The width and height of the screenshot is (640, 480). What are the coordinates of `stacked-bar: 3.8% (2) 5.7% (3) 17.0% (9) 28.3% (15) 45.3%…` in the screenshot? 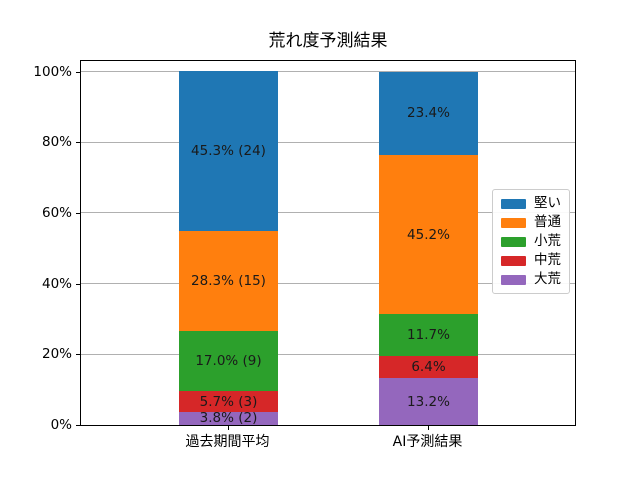 It's located at (228, 248).